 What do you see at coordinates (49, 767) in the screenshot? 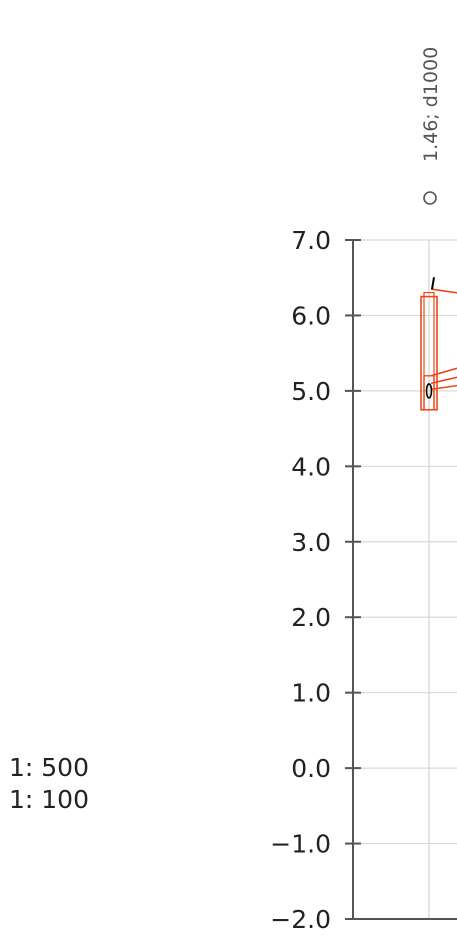
I see `scale-label-horizontal: 1: 500` at bounding box center [49, 767].